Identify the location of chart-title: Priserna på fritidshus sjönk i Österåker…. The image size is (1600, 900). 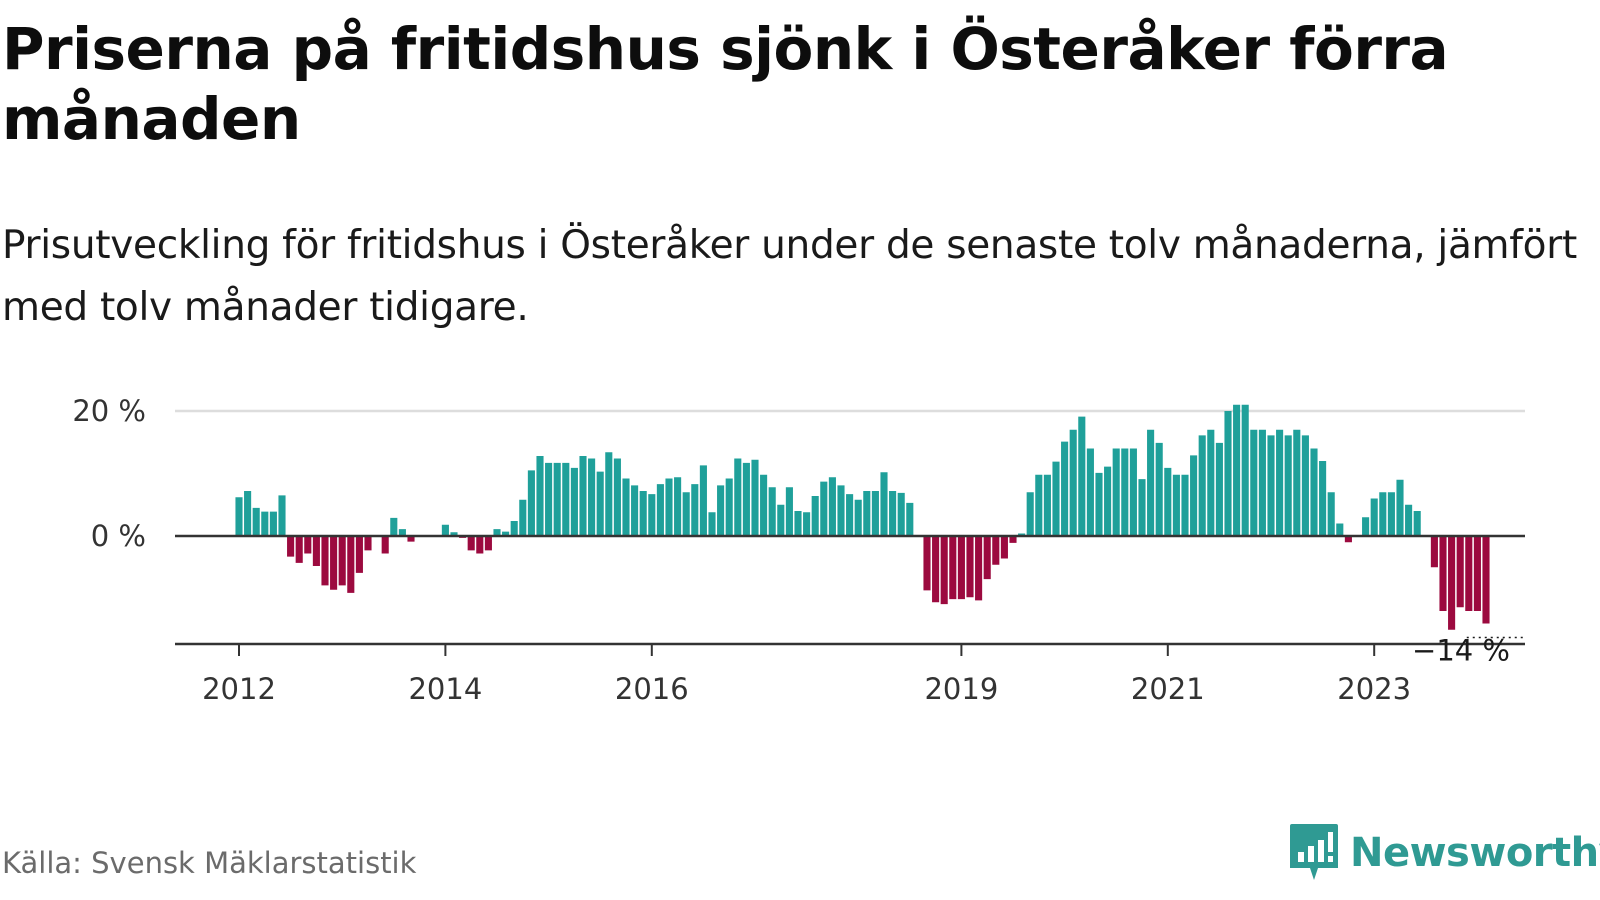
(725, 84).